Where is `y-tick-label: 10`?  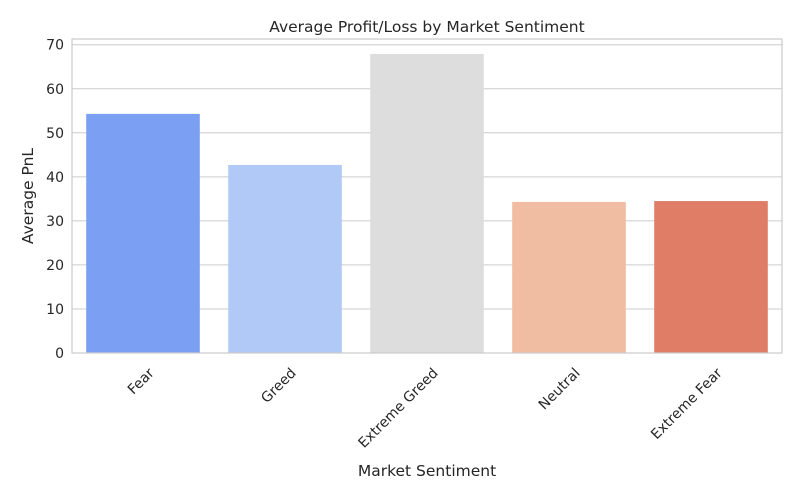 y-tick-label: 10 is located at coordinates (55, 310).